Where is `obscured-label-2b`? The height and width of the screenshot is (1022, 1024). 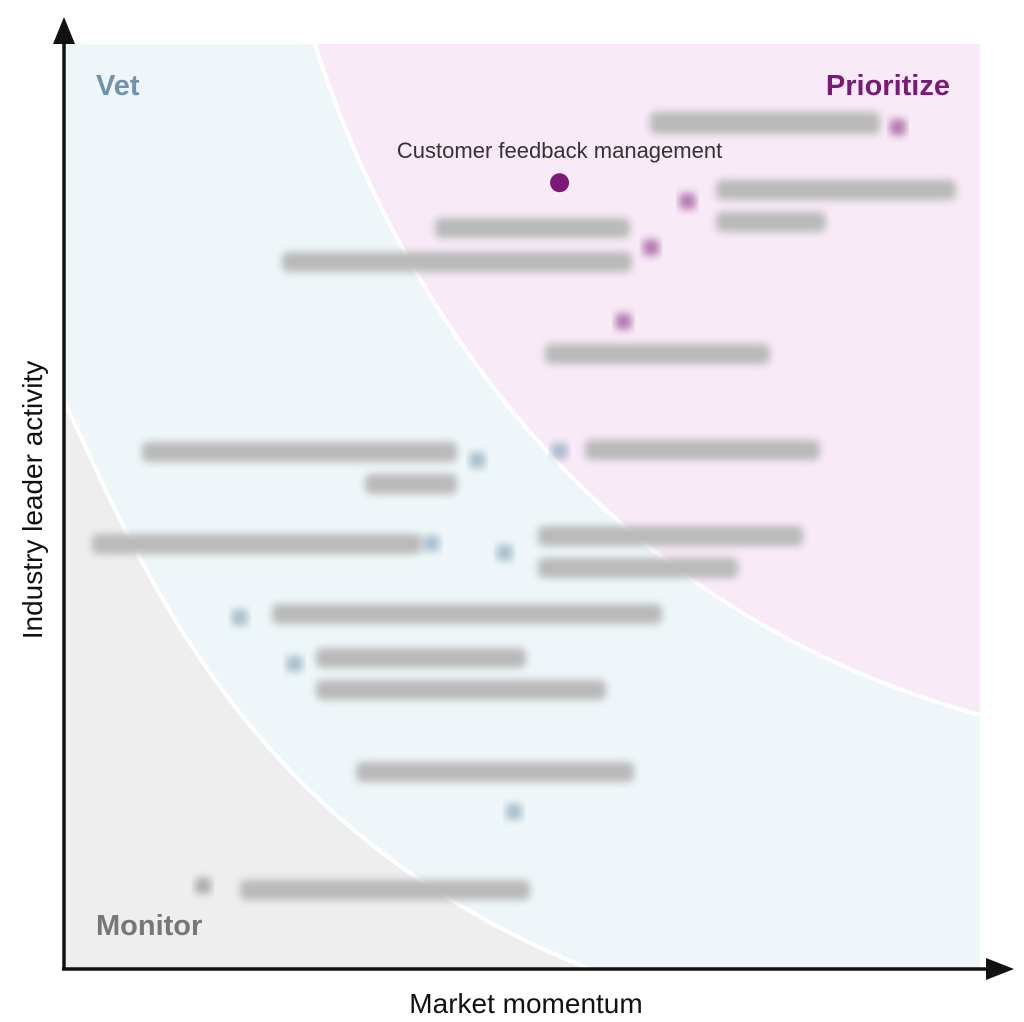
obscured-label-2b is located at coordinates (771, 222).